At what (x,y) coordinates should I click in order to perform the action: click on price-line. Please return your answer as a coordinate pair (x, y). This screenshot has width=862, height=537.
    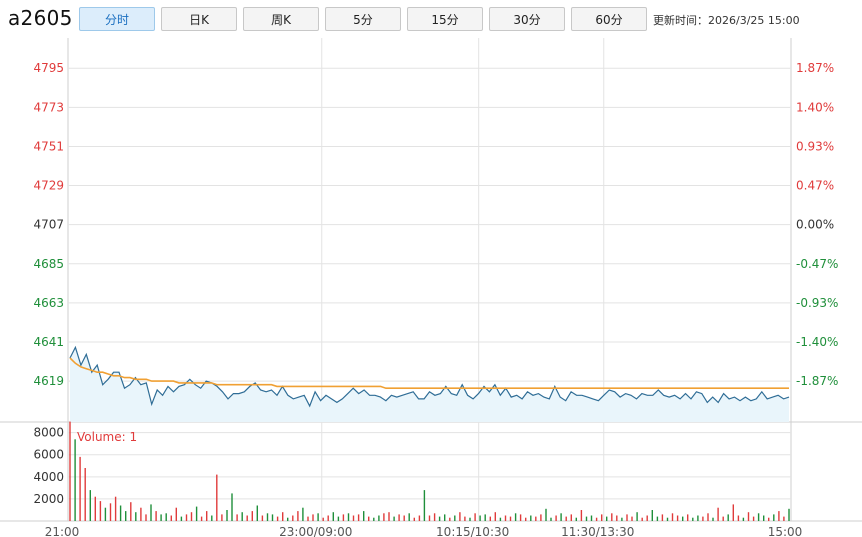
    Looking at the image, I should click on (429, 376).